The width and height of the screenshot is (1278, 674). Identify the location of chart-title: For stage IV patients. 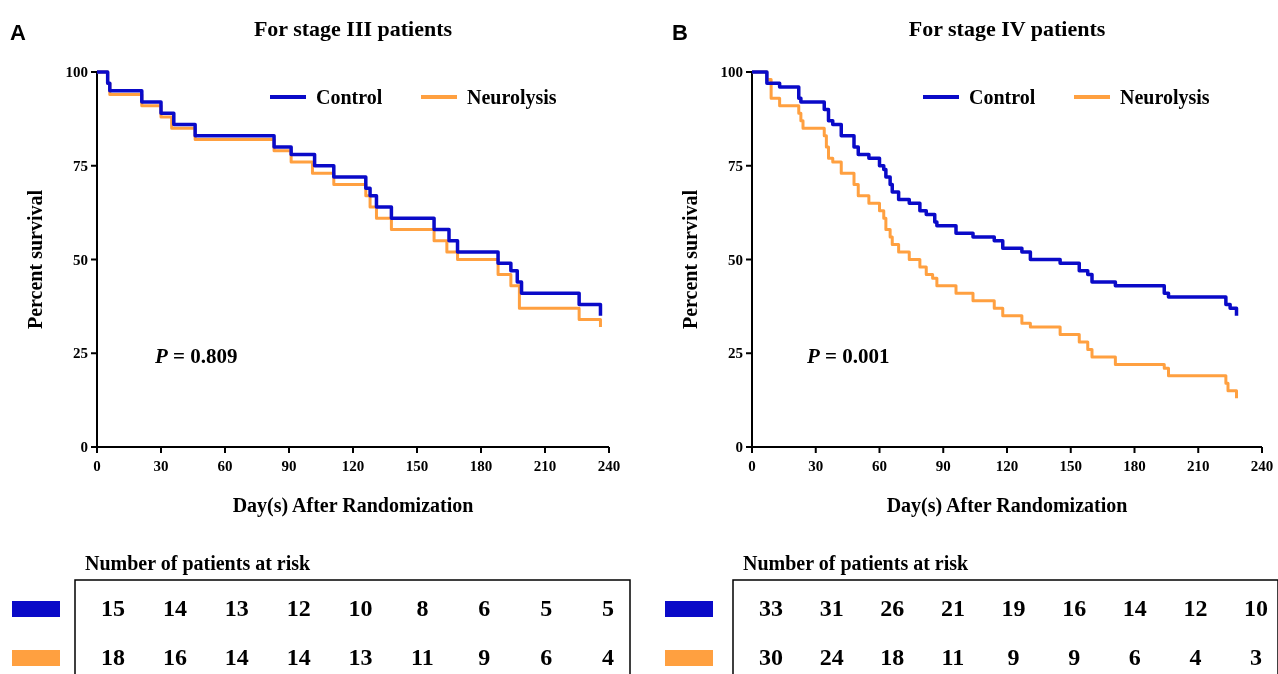
(1007, 28).